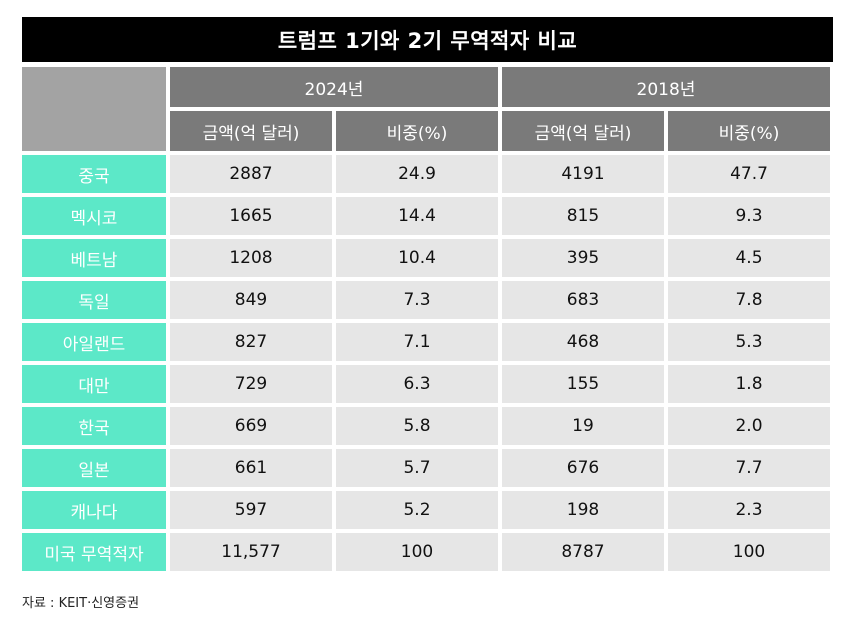 Image resolution: width=860 pixels, height=629 pixels. What do you see at coordinates (251, 258) in the screenshot?
I see `table-cell: 1208` at bounding box center [251, 258].